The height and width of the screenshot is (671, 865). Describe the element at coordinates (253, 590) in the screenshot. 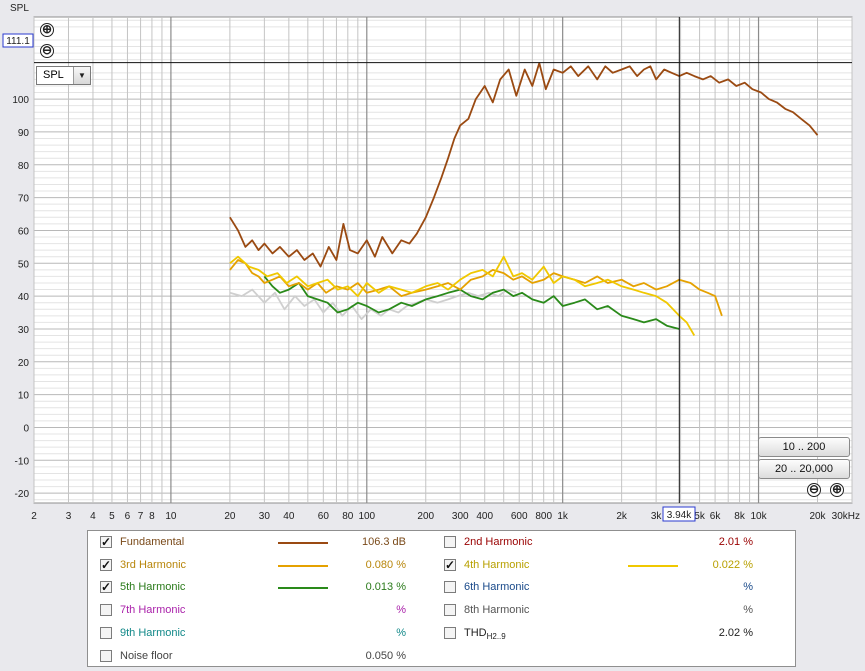

I see `legend-item-5th-harmonic: ✓ 5th Harmonic 0.013 %` at that location.